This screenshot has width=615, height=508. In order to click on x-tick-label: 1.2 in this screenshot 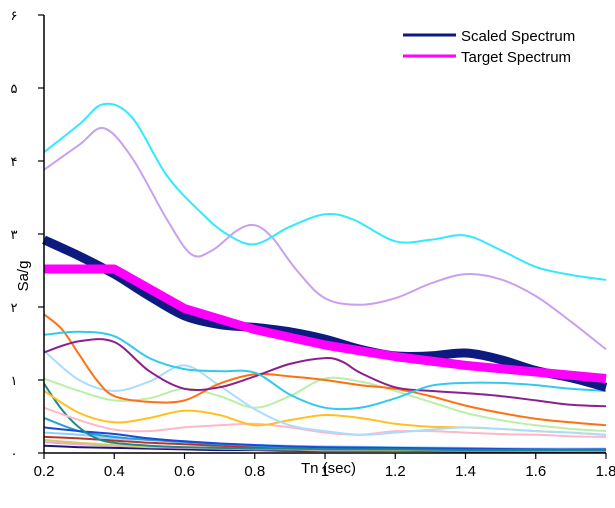, I will do `click(395, 471)`.